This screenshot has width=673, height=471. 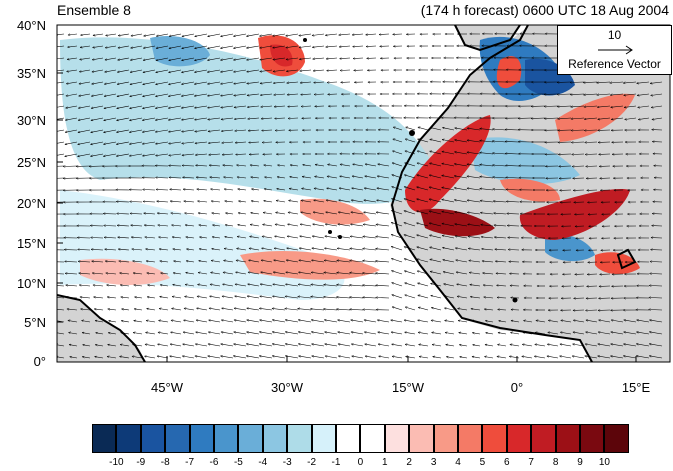 I want to click on blue-anomaly, so click(x=525, y=161).